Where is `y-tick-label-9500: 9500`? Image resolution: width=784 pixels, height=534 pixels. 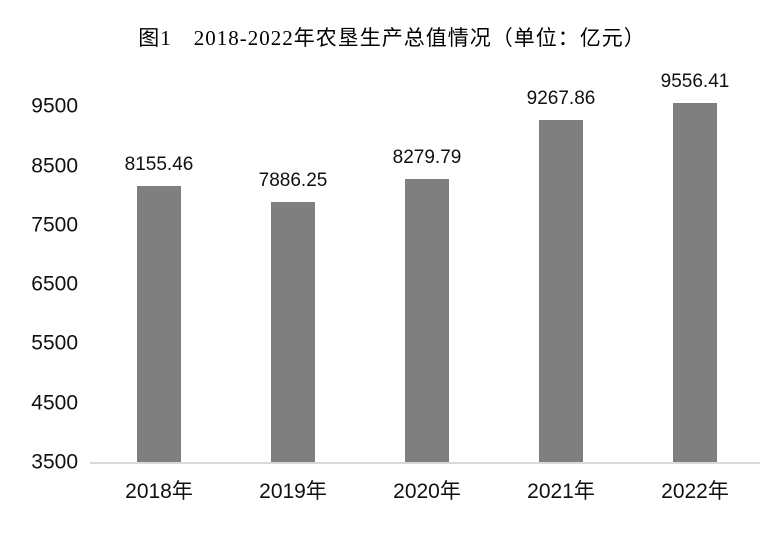 y-tick-label-9500: 9500 is located at coordinates (54, 106).